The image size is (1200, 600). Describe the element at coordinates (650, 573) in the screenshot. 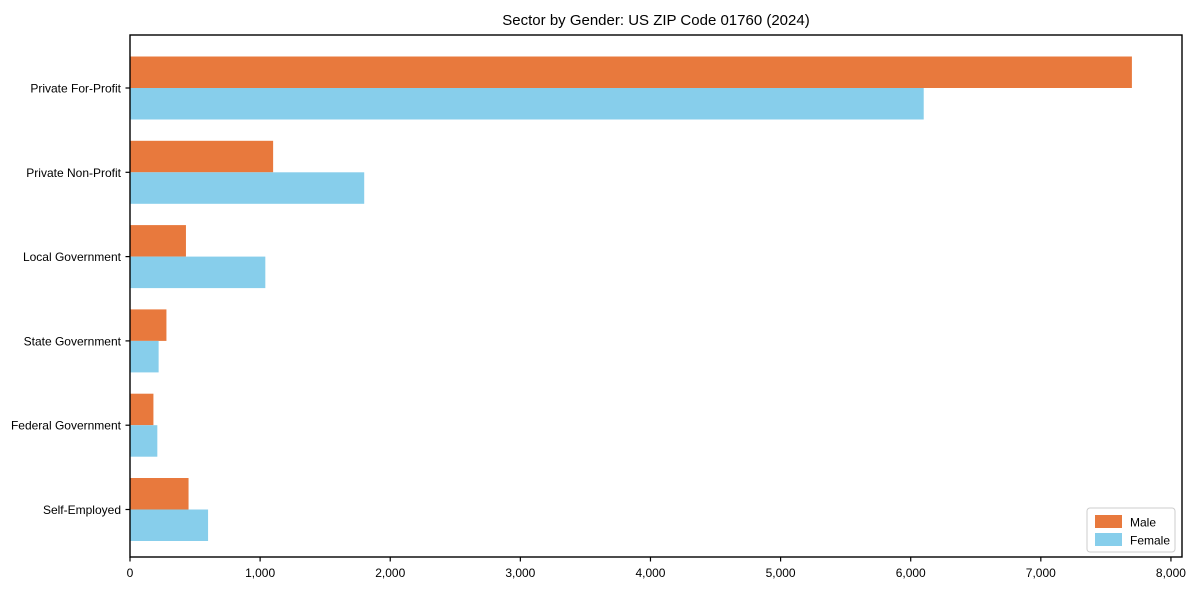

I see `x-tick-label-4000: 4,000` at that location.